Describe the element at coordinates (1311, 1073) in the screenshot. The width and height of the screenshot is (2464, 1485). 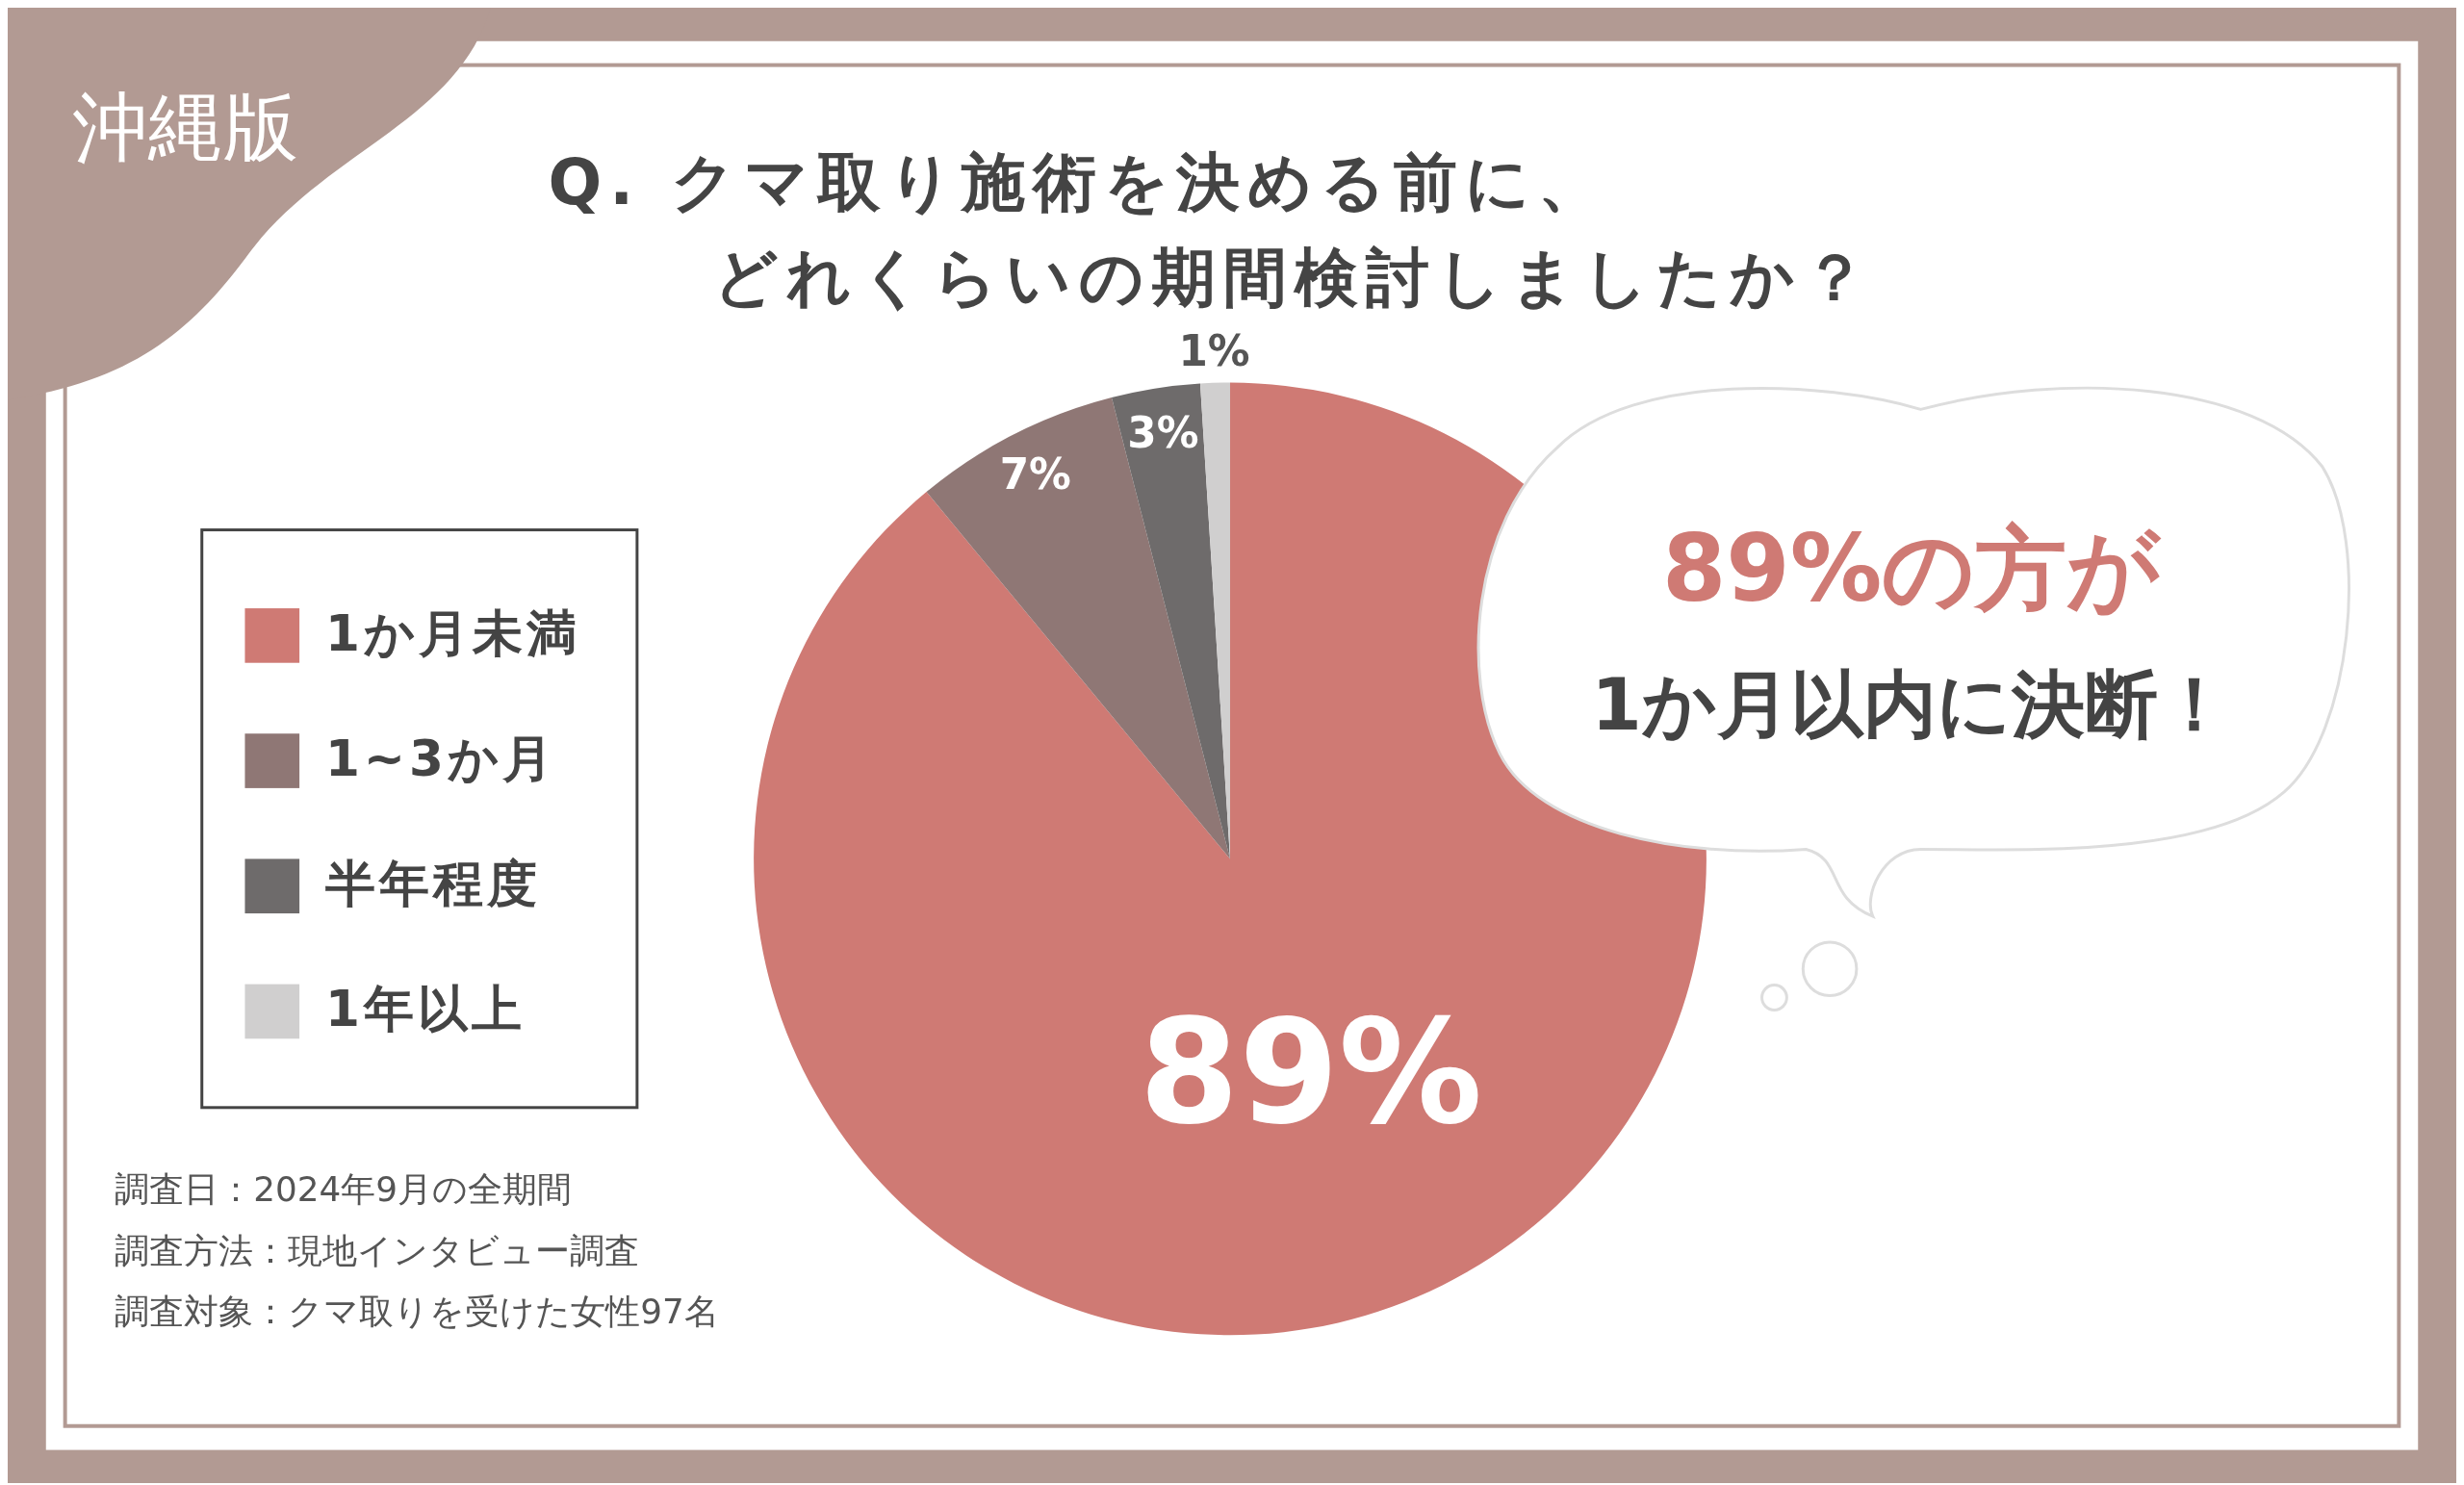
I see `data-label: 89%` at that location.